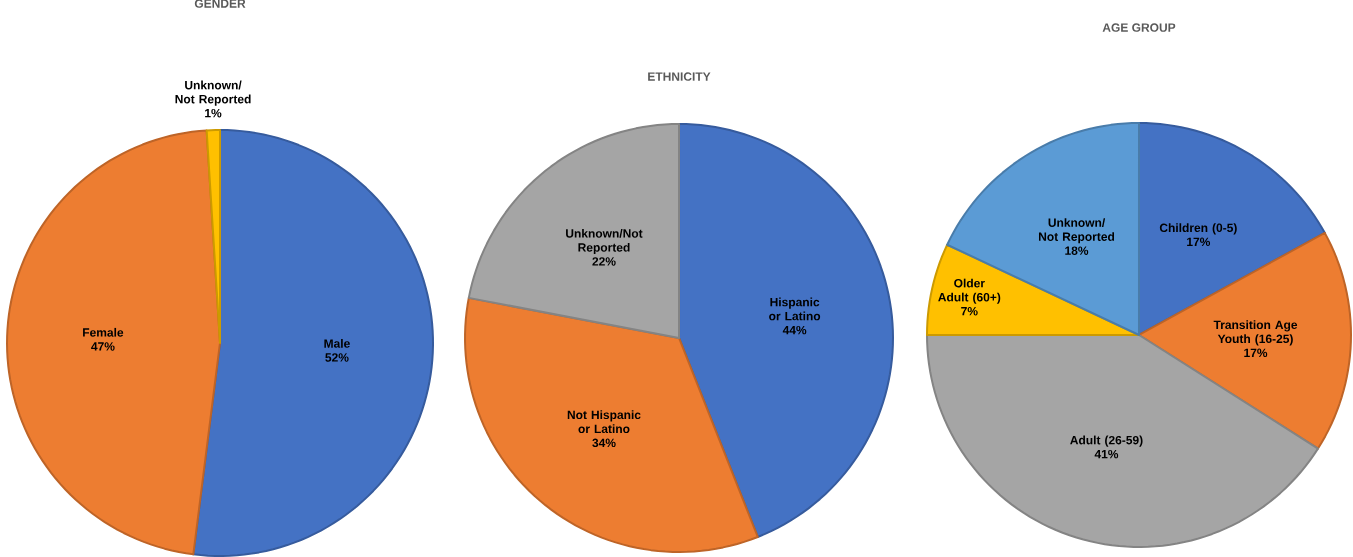 This screenshot has height=557, width=1353. Describe the element at coordinates (604, 443) in the screenshot. I see `data-label: 34%` at that location.